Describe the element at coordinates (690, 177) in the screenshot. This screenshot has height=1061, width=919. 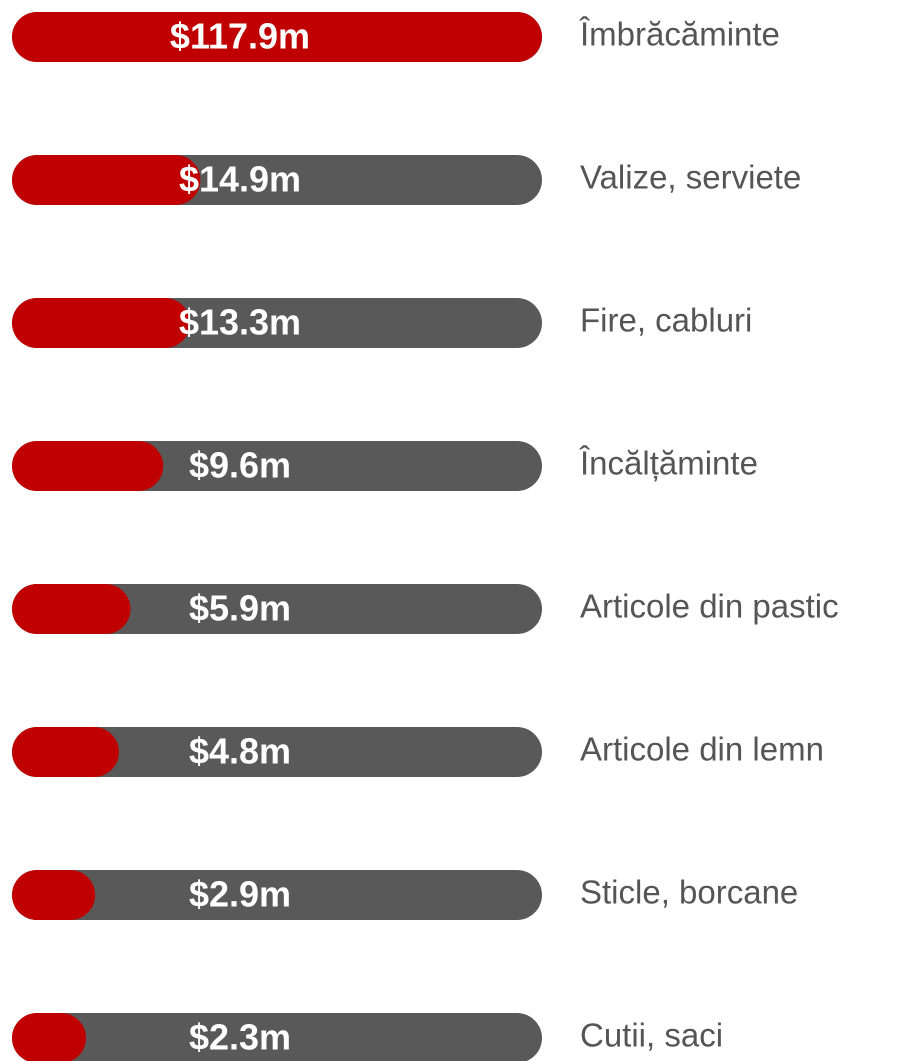
I see `category-label: Valize, serviete` at that location.